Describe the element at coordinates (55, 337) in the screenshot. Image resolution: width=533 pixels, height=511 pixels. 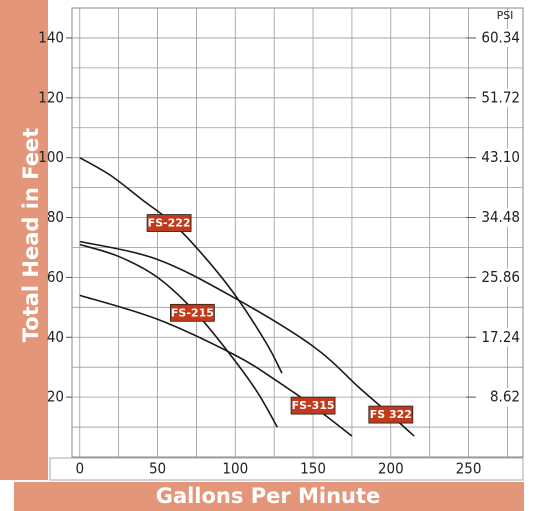
I see `y-tick-label: 40` at that location.